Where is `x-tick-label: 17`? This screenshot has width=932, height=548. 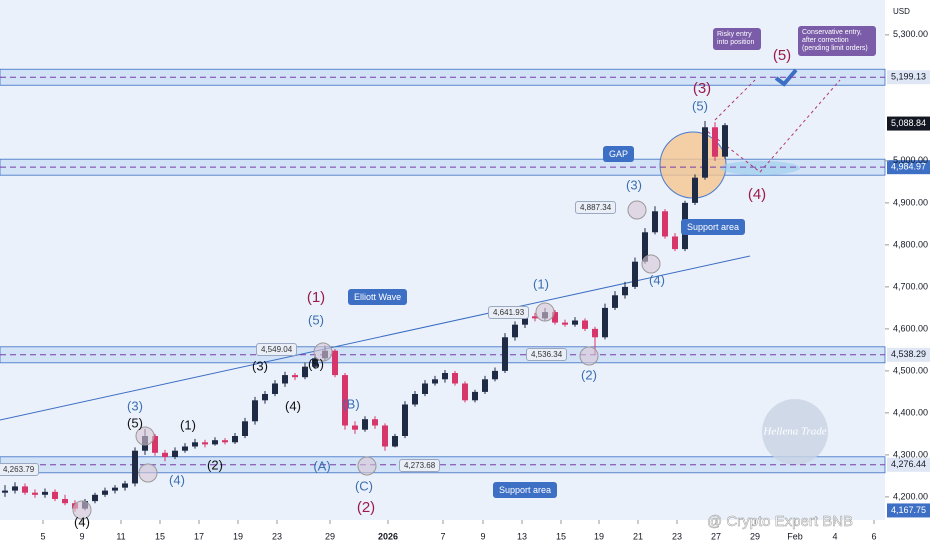 x-tick-label: 17 is located at coordinates (199, 536).